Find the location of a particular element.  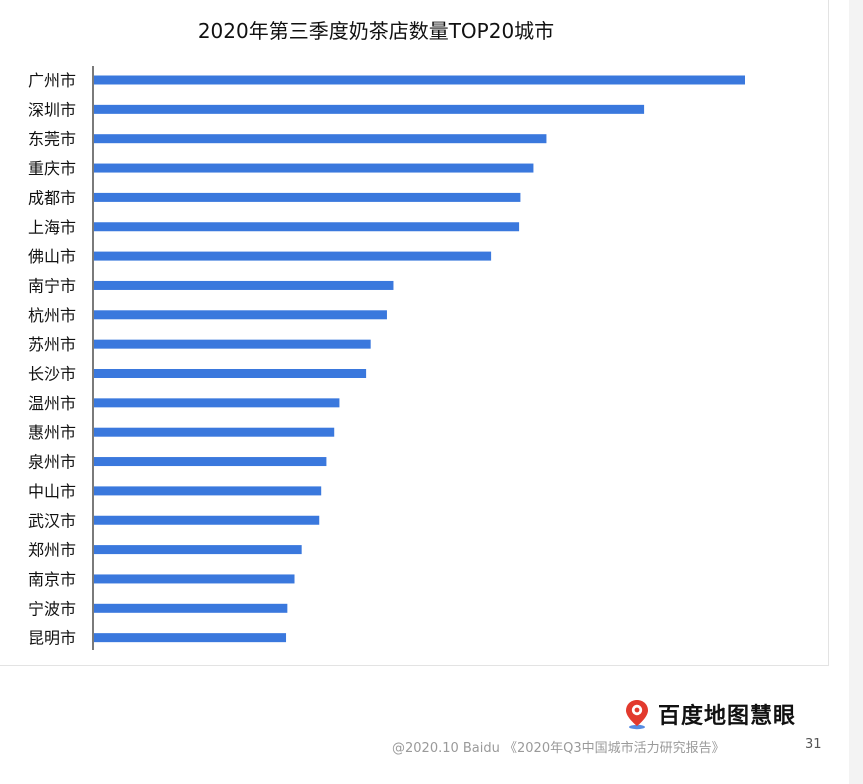

category-label-18: 南京市 is located at coordinates (52, 579).